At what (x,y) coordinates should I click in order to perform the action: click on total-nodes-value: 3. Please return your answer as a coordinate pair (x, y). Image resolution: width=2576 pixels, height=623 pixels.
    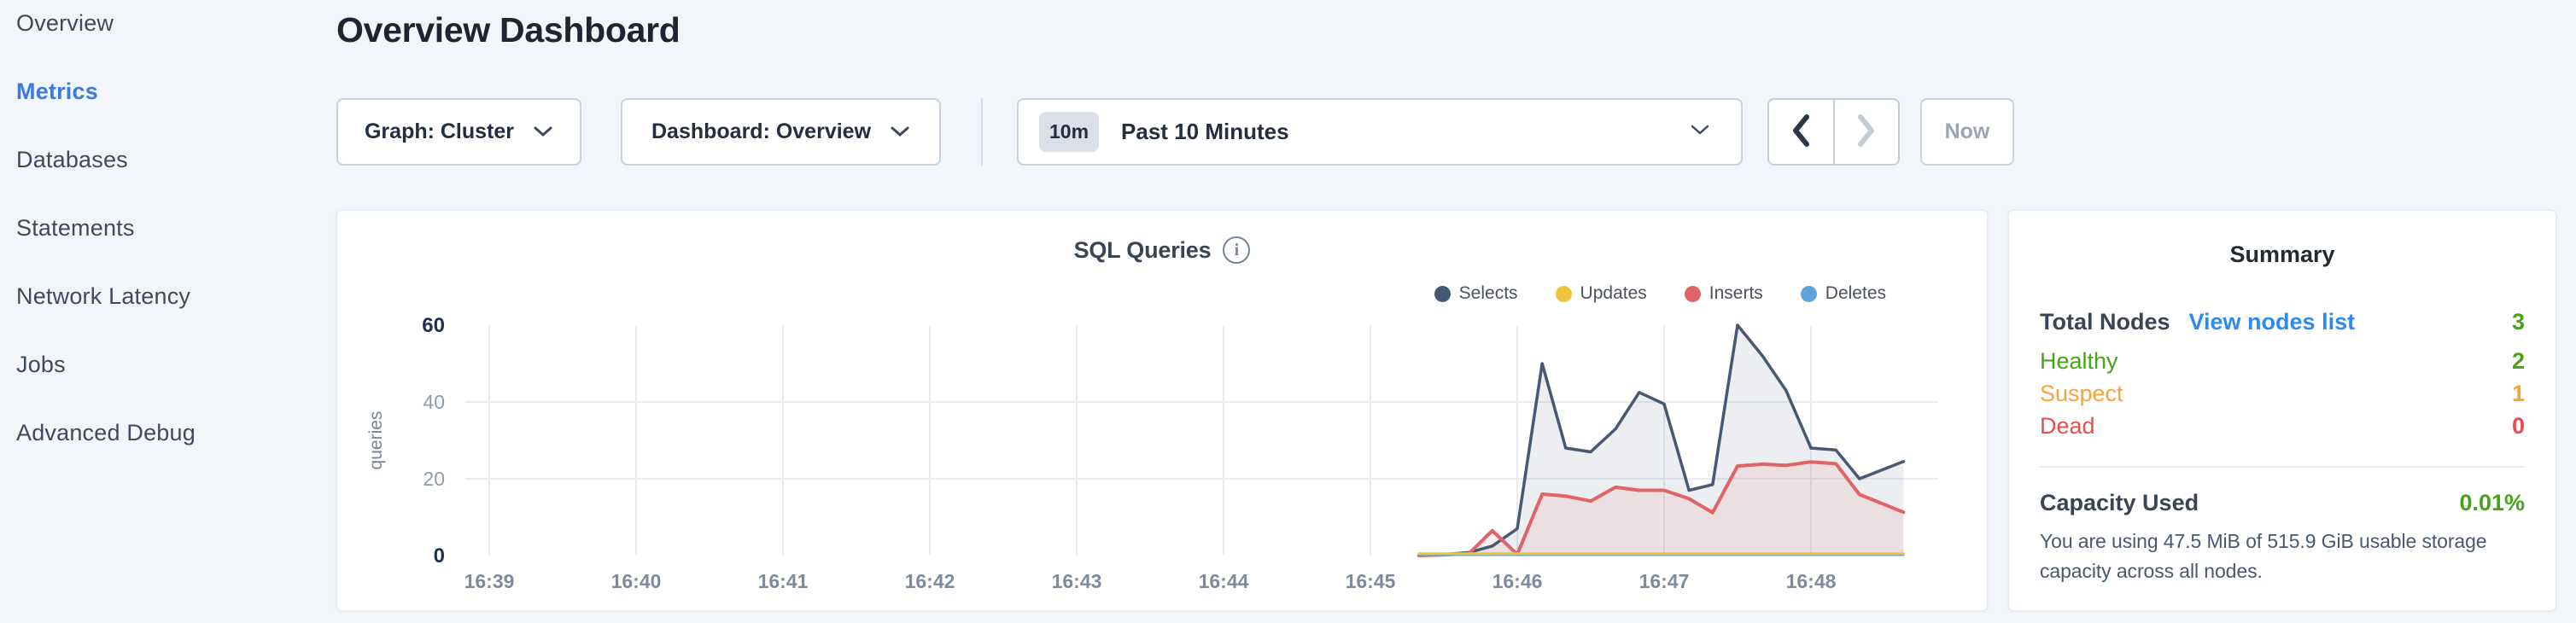
    Looking at the image, I should click on (2518, 321).